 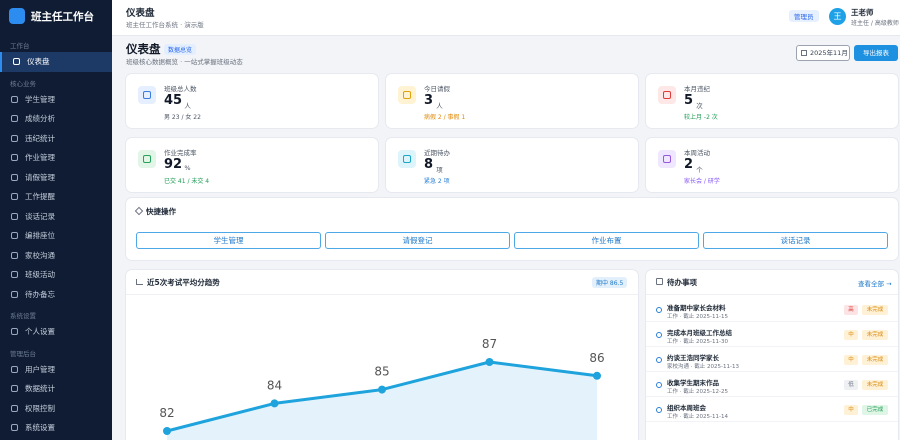 What do you see at coordinates (795, 240) in the screenshot?
I see `quick-action-button: 谈话记录` at bounding box center [795, 240].